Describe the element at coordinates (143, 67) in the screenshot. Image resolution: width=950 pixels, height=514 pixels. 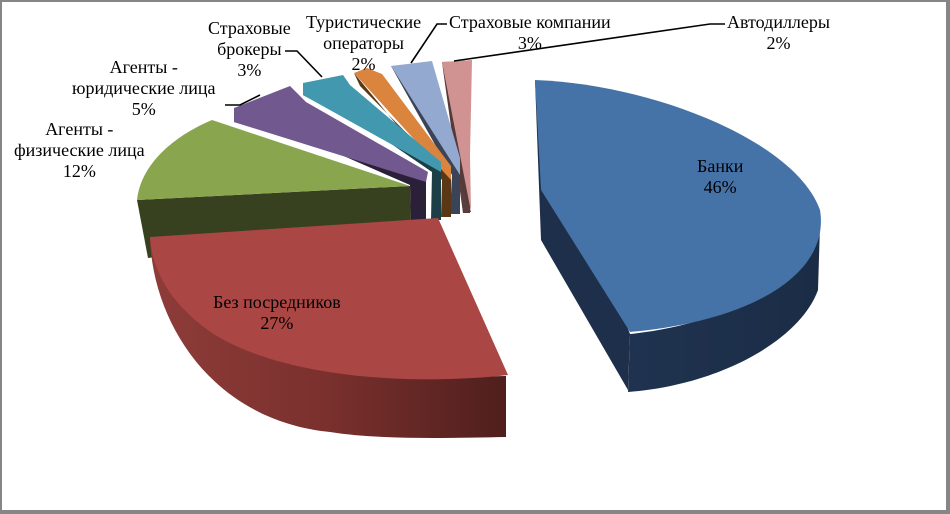
I see `label-agents-legal-line1: Агенты -` at that location.